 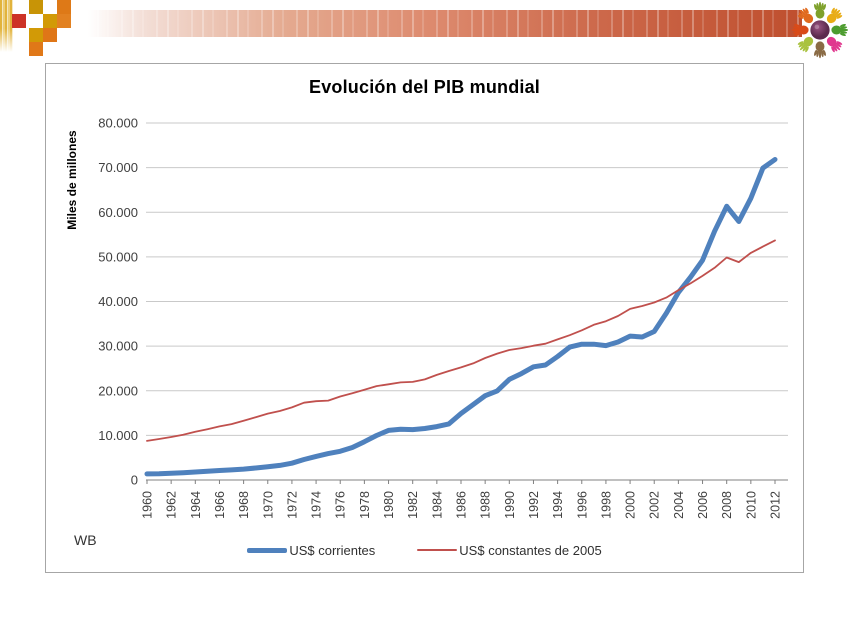 What do you see at coordinates (332, 550) in the screenshot?
I see `legend-label: US$ corrientes` at bounding box center [332, 550].